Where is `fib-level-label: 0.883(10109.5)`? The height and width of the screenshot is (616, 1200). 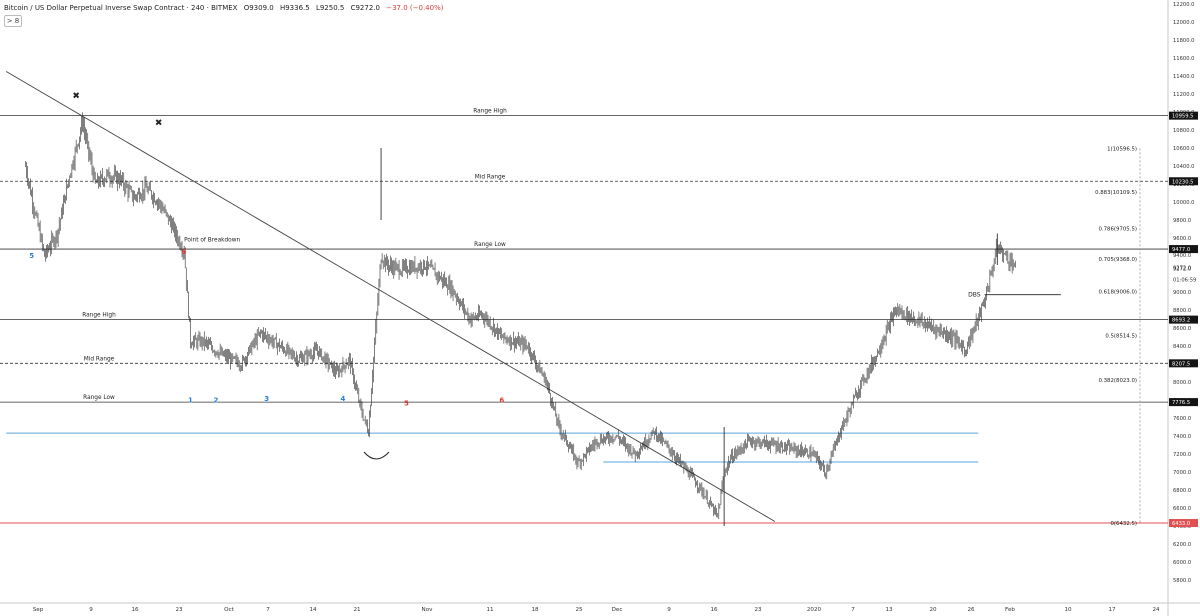
fib-level-label: 0.883(10109.5) is located at coordinates (1116, 193).